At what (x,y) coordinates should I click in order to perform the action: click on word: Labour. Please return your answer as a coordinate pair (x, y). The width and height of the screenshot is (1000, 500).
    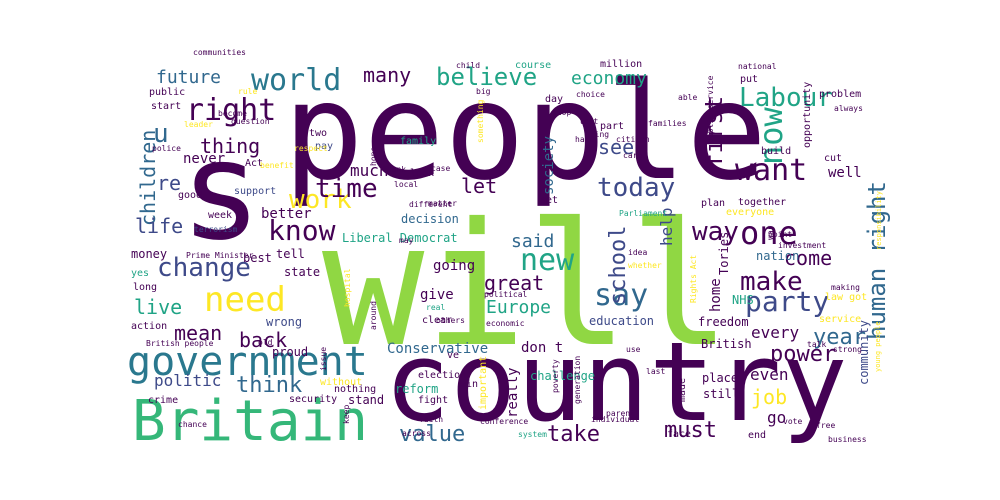
    Looking at the image, I should click on (786, 98).